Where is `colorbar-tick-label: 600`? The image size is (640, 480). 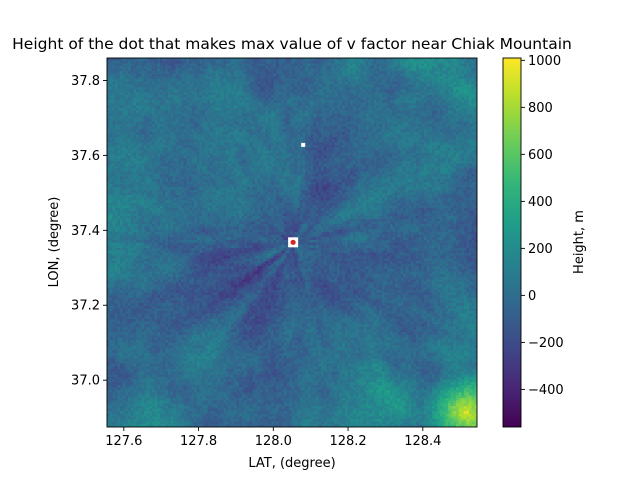
colorbar-tick-label: 600 is located at coordinates (540, 155).